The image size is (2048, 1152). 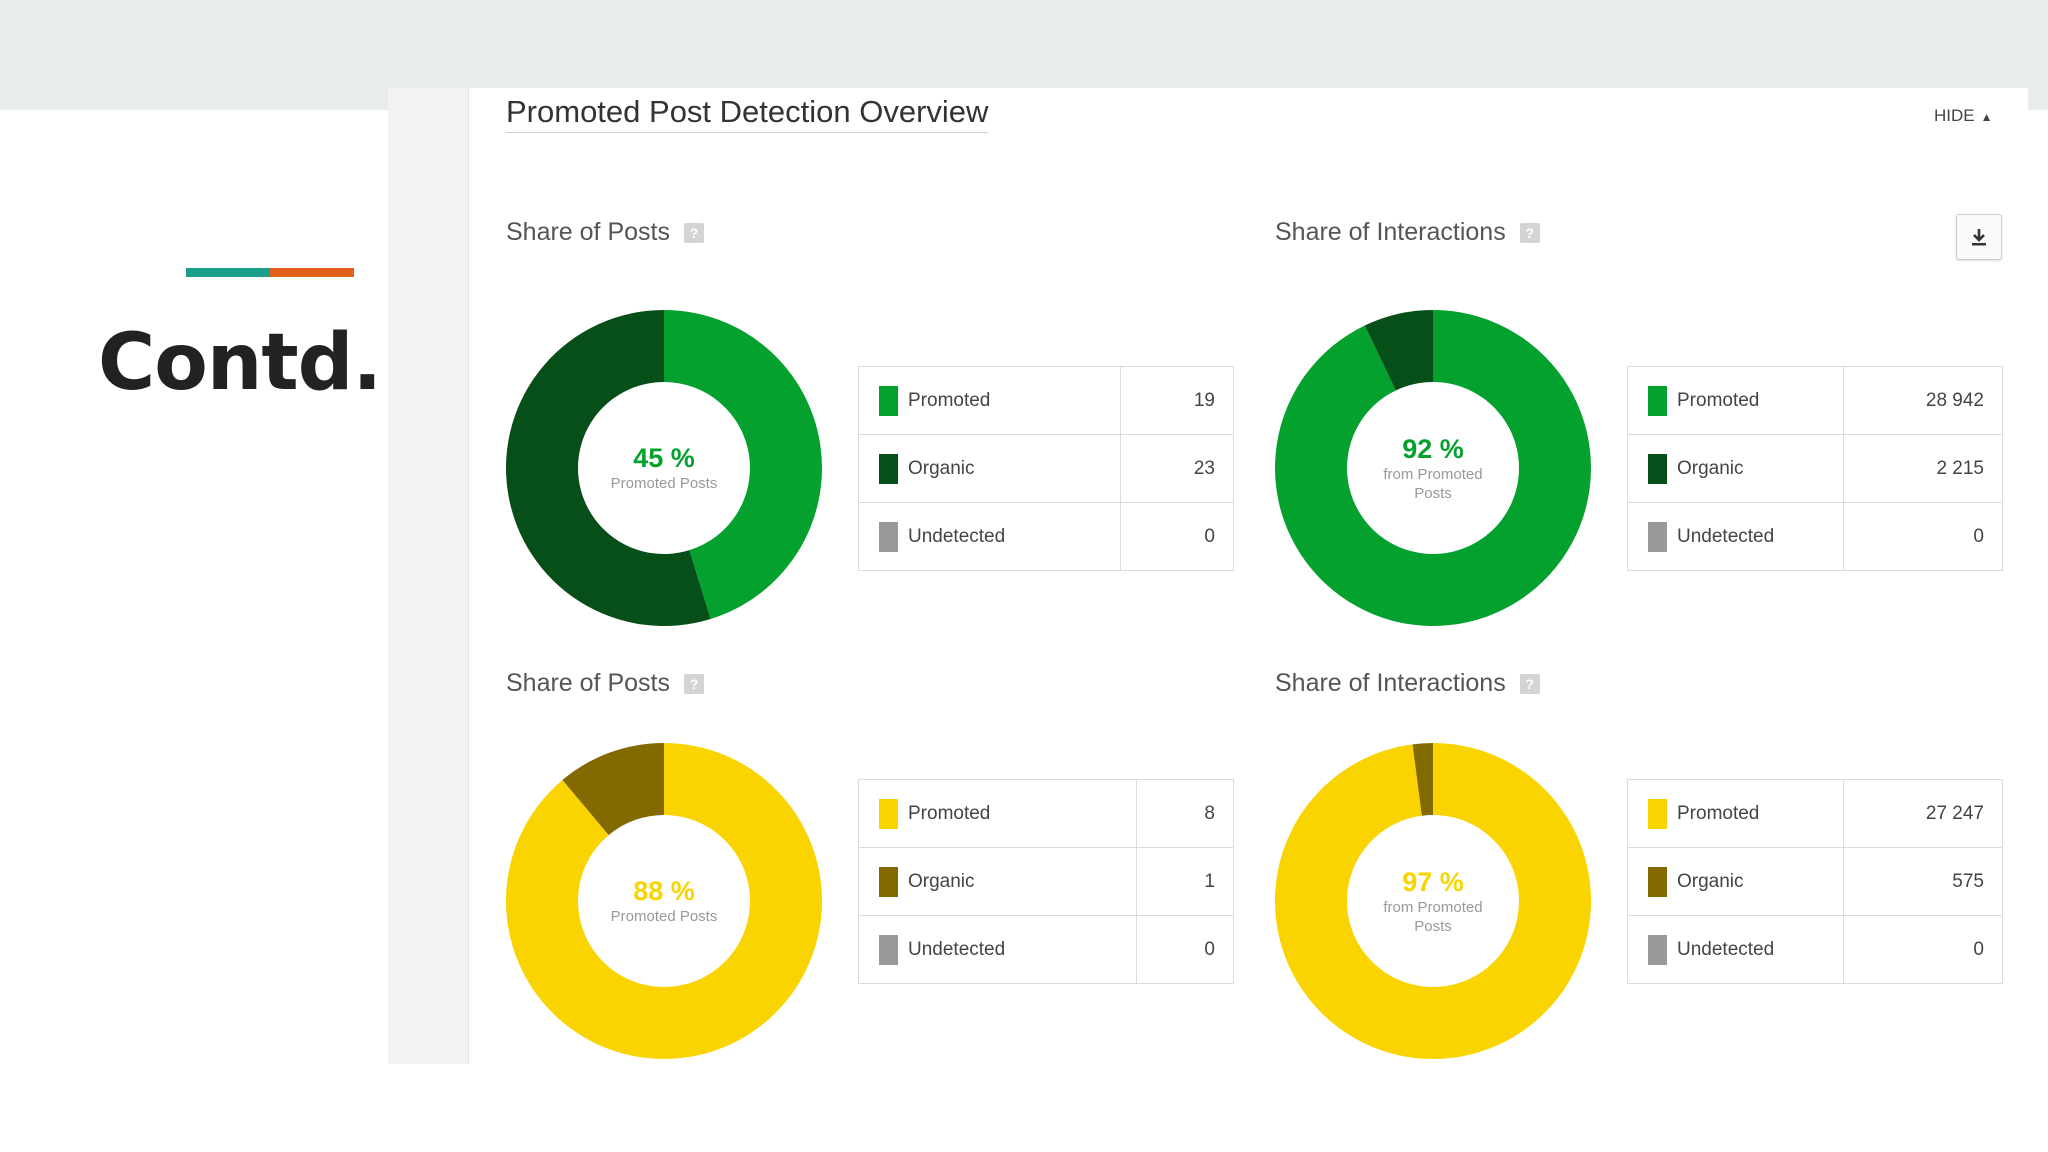 I want to click on legend-table: Promoted 27 247 Organic 575 Undetected 0, so click(x=1815, y=881).